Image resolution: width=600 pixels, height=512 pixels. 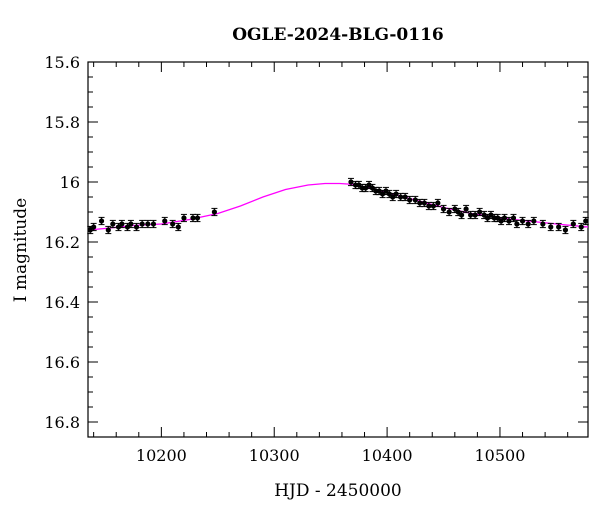 What do you see at coordinates (331, 455) in the screenshot?
I see `x-tick-labels: 10200 10300 10400 10500` at bounding box center [331, 455].